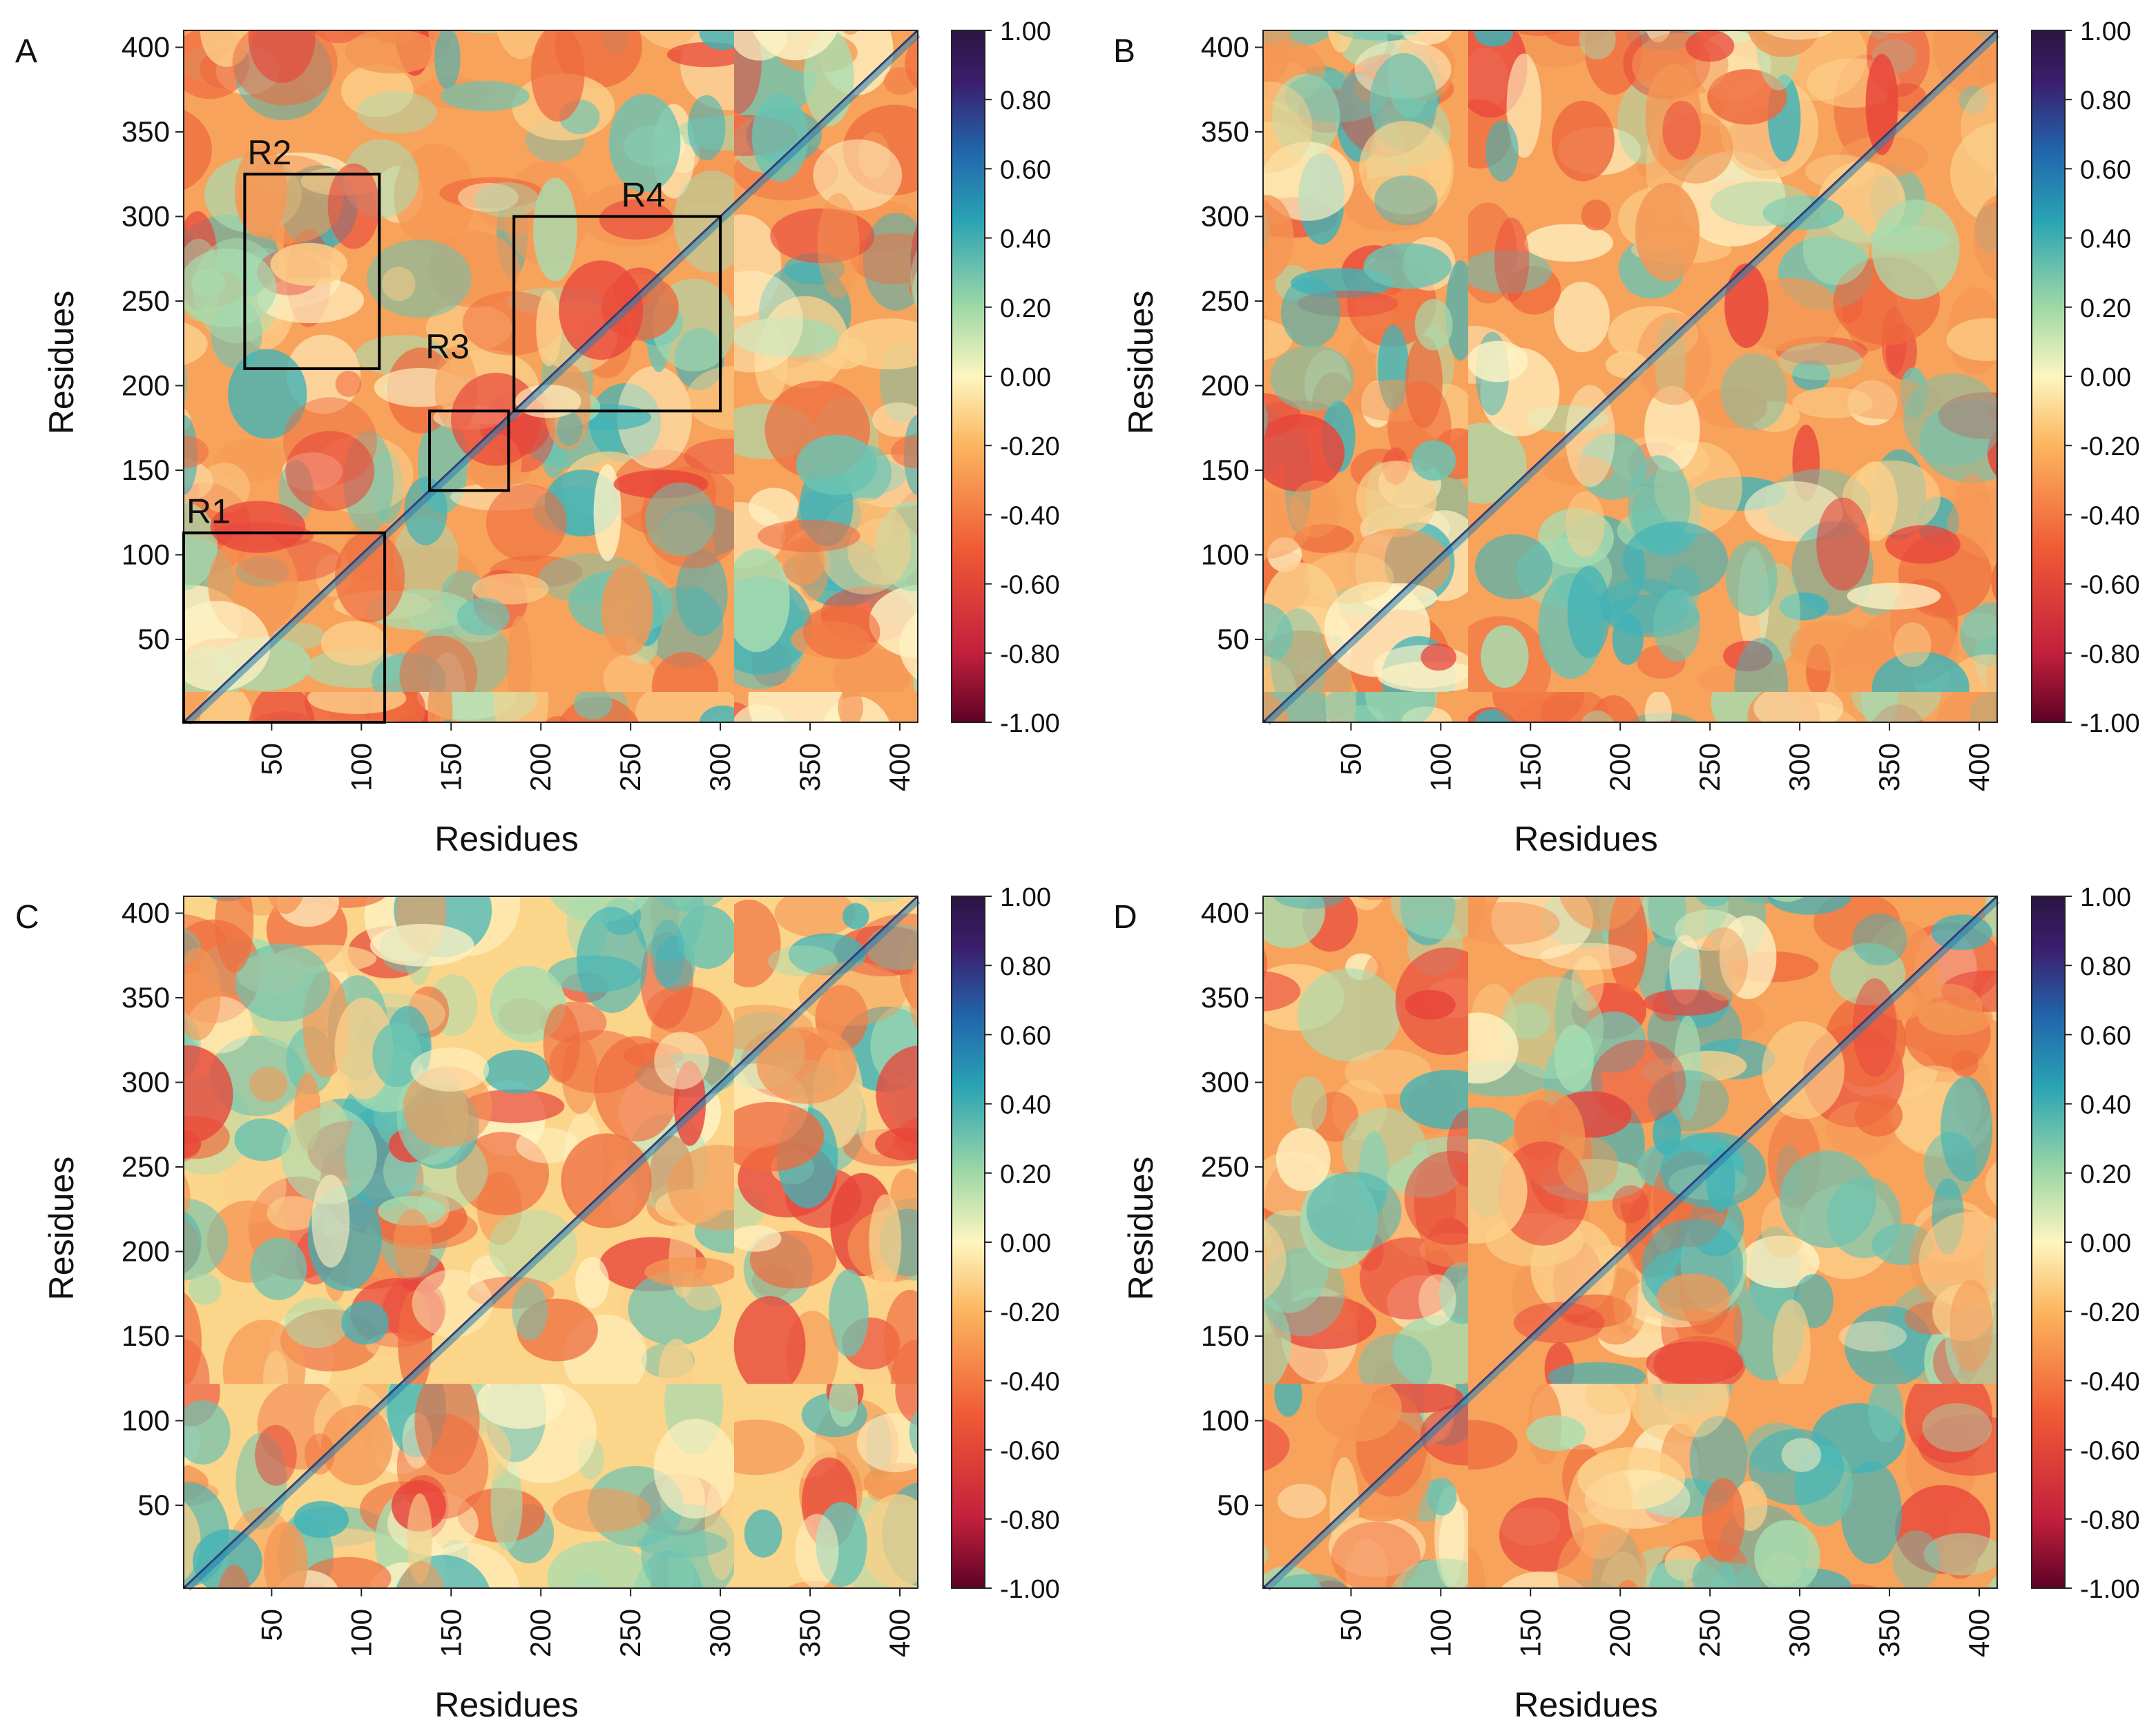  Describe the element at coordinates (27, 918) in the screenshot. I see `panel-letter: C` at that location.